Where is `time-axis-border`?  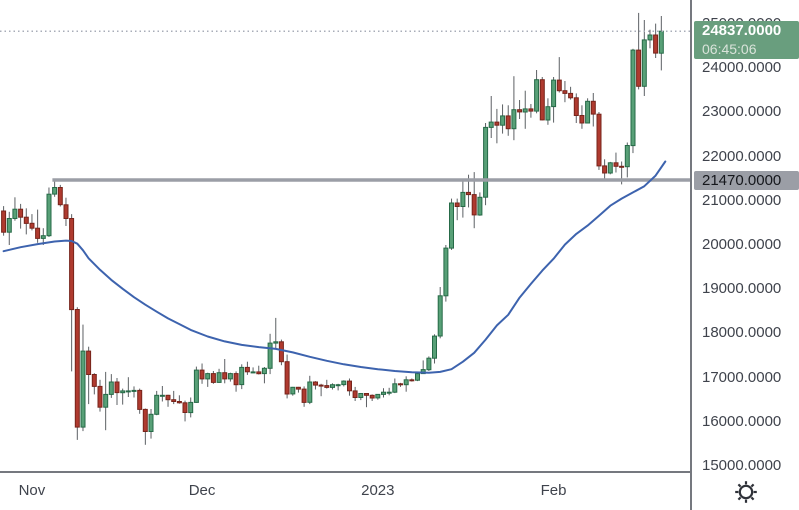 time-axis-border is located at coordinates (345, 472).